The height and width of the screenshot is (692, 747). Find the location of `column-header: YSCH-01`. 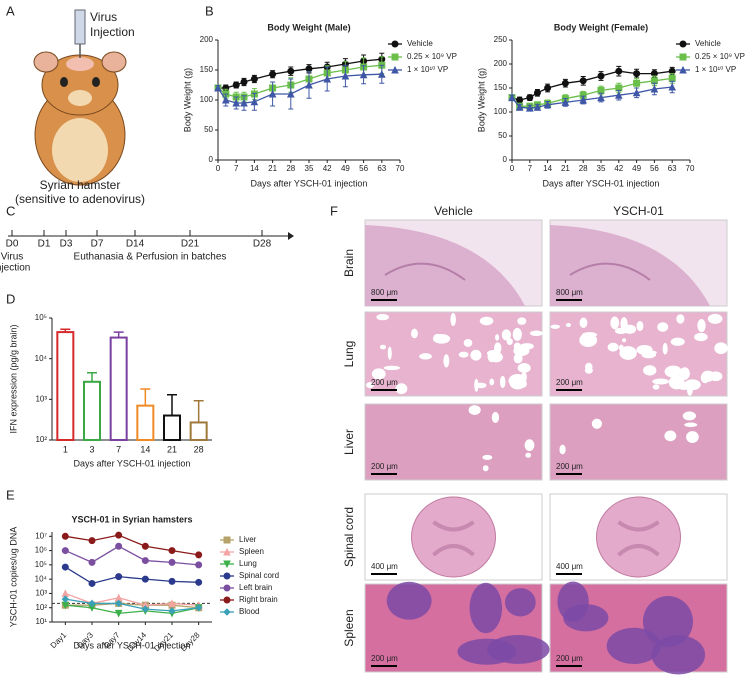

column-header: YSCH-01 is located at coordinates (638, 211).